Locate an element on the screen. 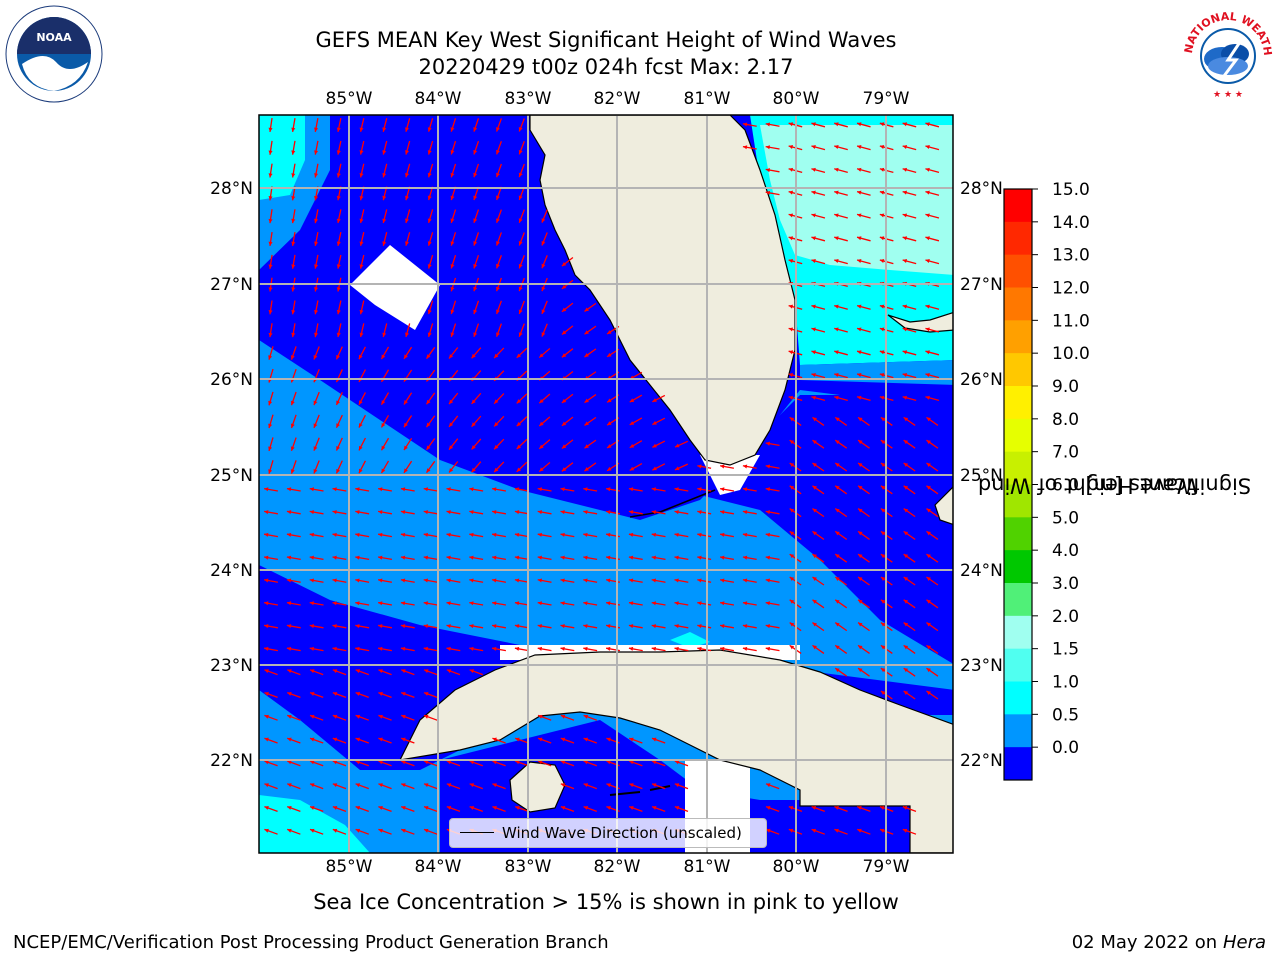 The width and height of the screenshot is (1280, 960). lat-label-left: 22°N is located at coordinates (231, 761).